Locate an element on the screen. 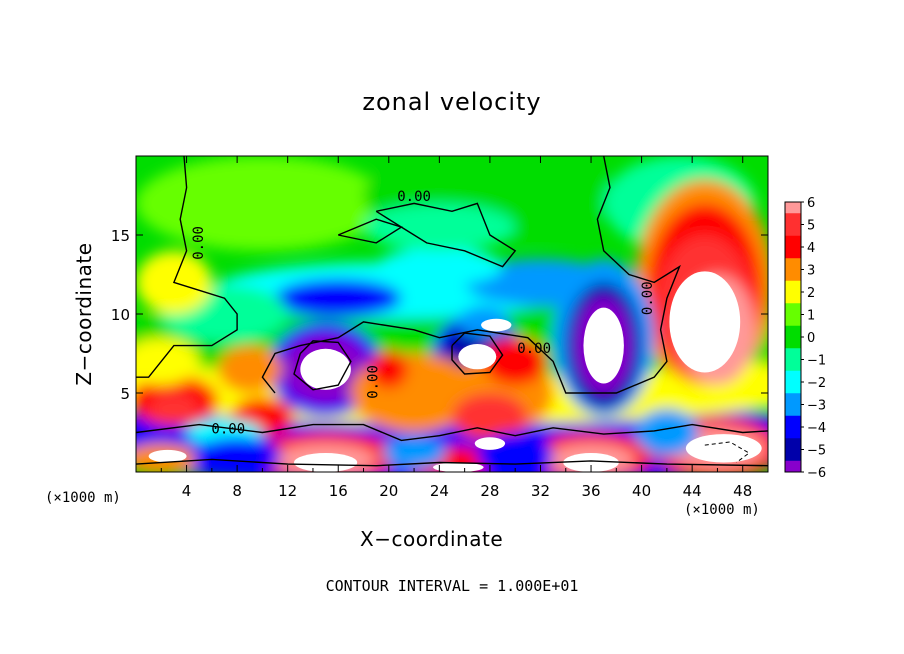  x-tick-label: 32 is located at coordinates (540, 491).